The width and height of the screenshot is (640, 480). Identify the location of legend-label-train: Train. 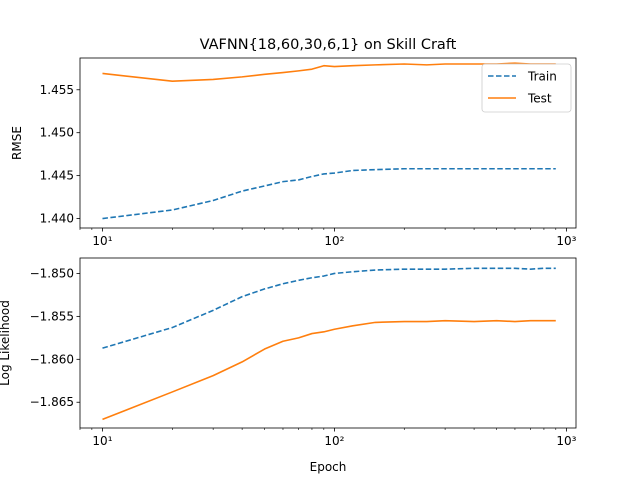
(542, 77).